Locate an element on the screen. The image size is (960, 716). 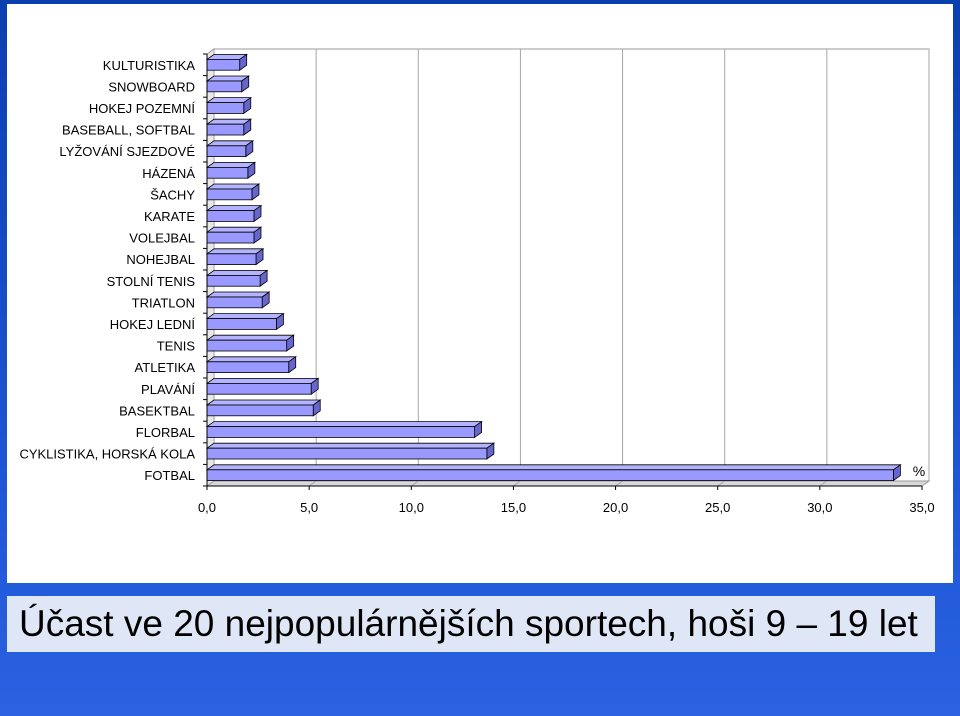
axis-unit-label: % is located at coordinates (919, 471).